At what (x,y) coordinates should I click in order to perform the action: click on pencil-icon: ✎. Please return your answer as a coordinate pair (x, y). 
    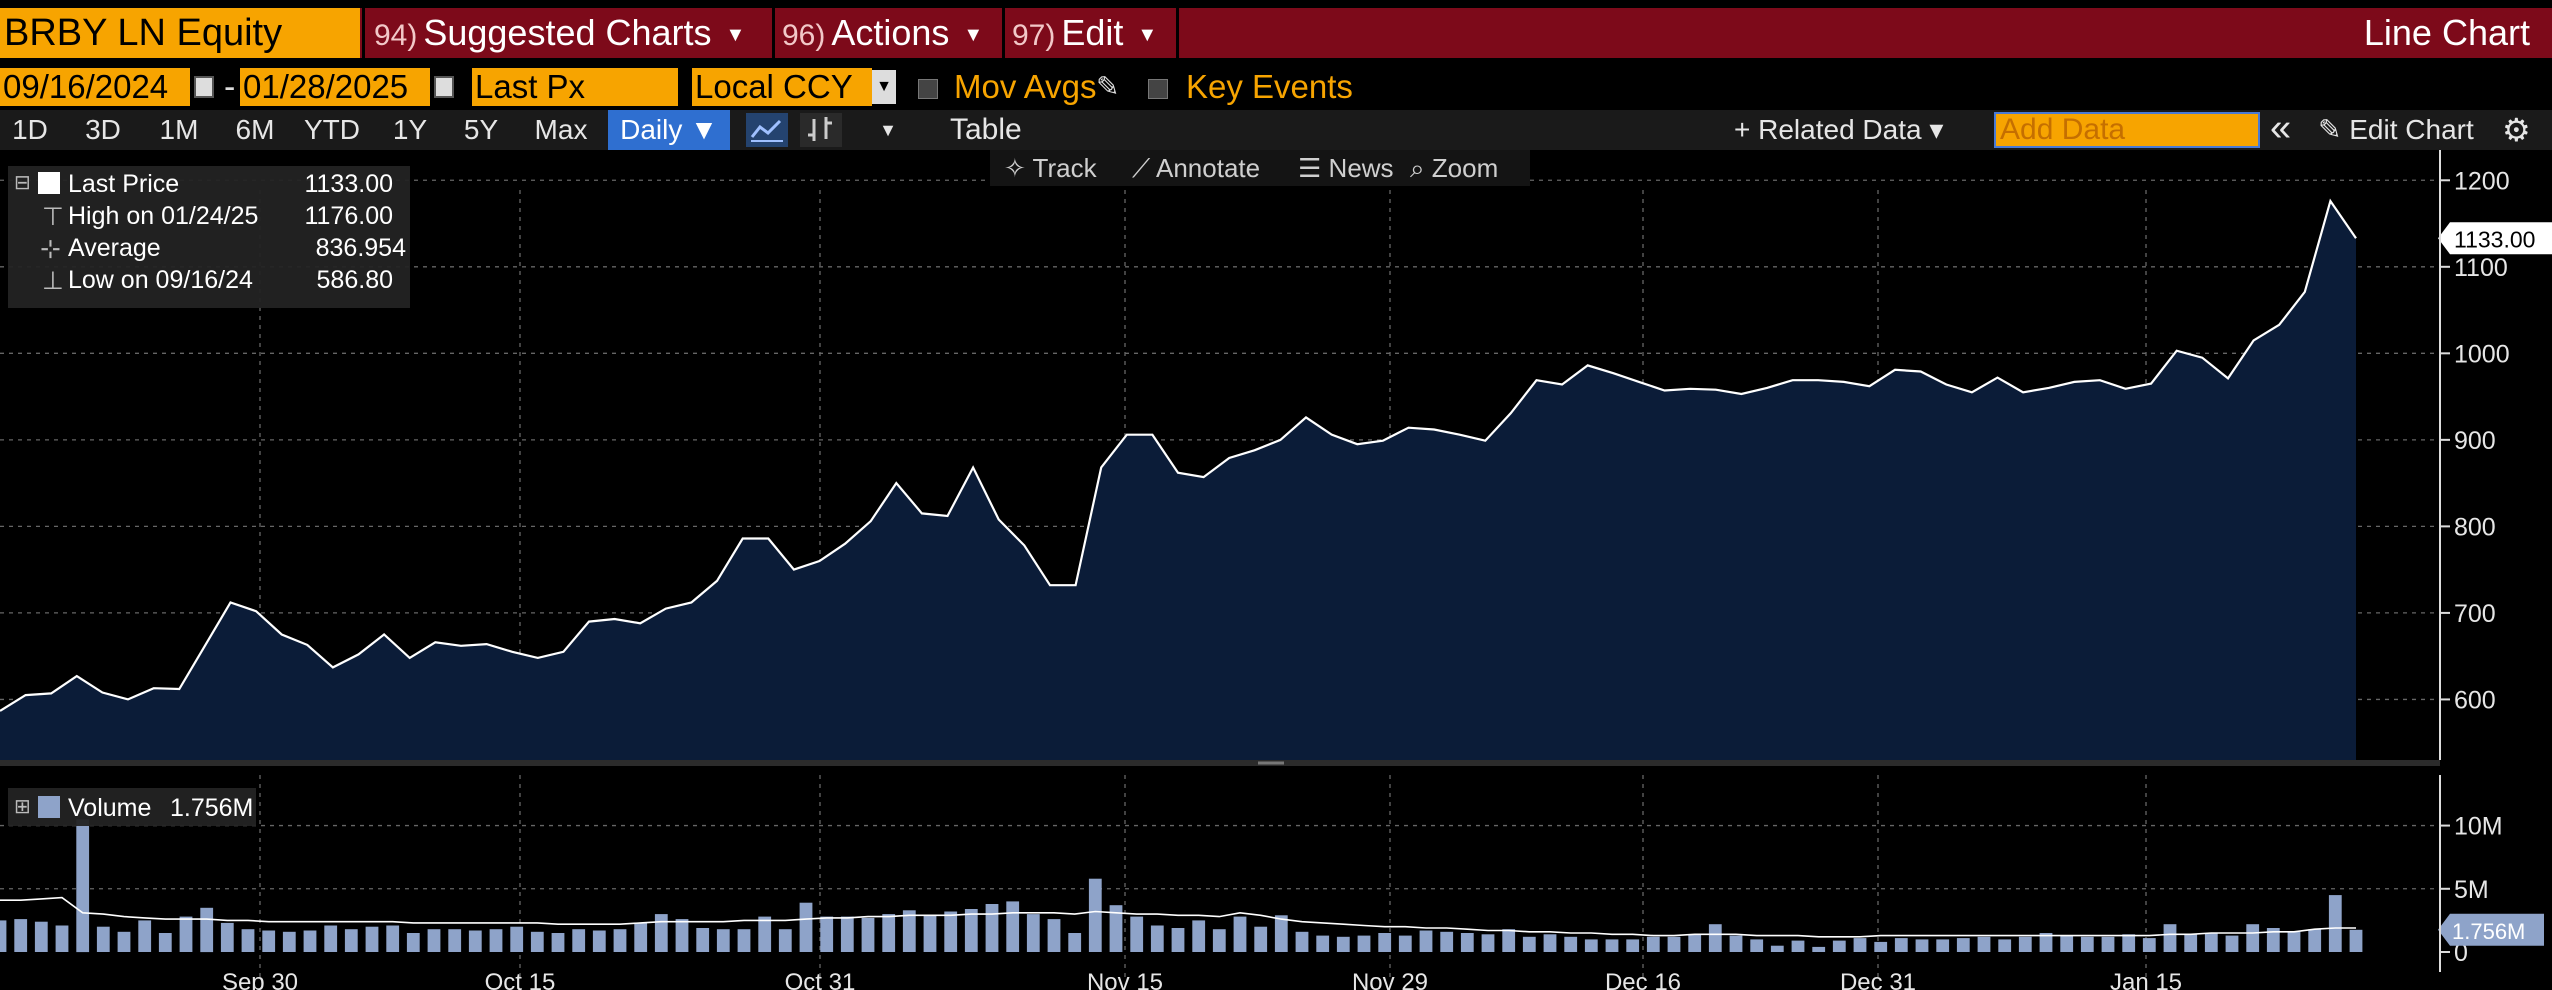
    Looking at the image, I should click on (1108, 86).